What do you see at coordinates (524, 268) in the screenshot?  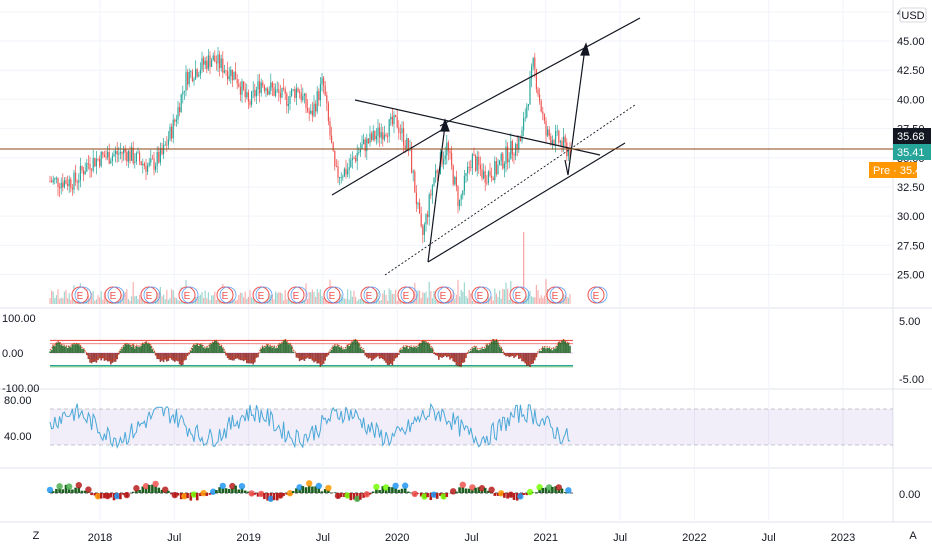 I see `volume-spike-bar` at bounding box center [524, 268].